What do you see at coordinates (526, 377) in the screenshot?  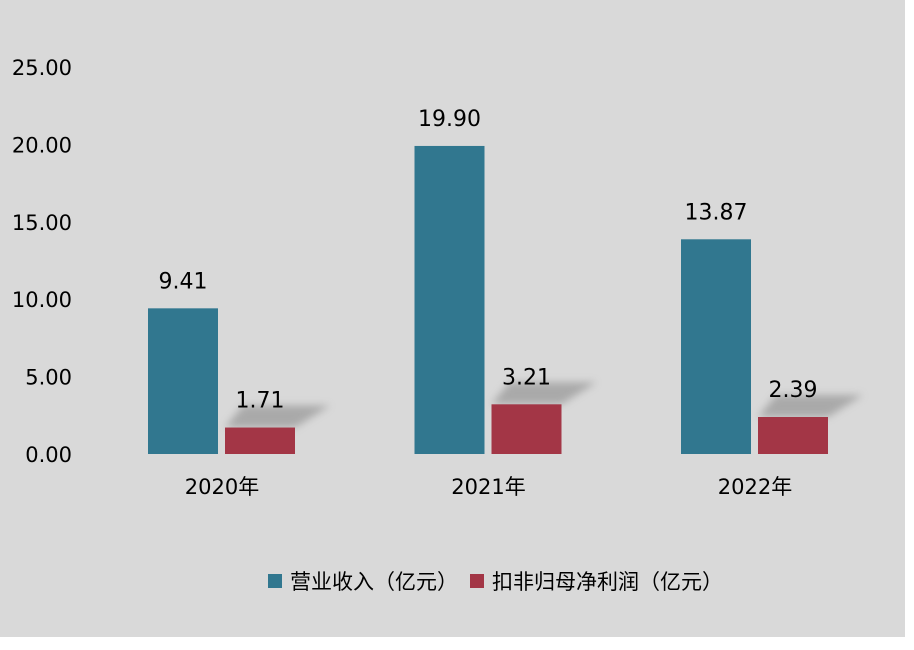 I see `data-label: 3.21` at bounding box center [526, 377].